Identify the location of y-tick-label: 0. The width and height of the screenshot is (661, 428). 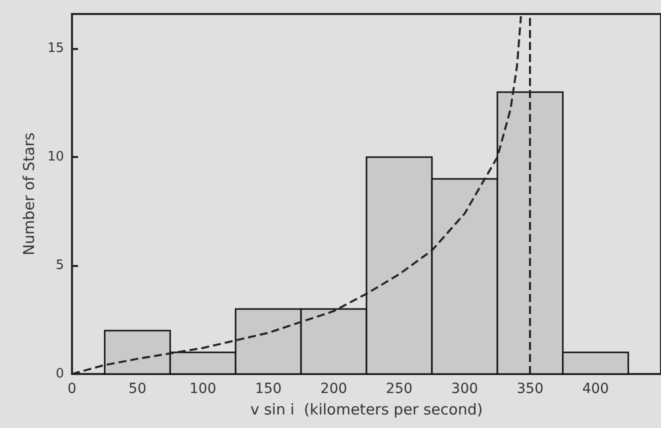
(60, 374).